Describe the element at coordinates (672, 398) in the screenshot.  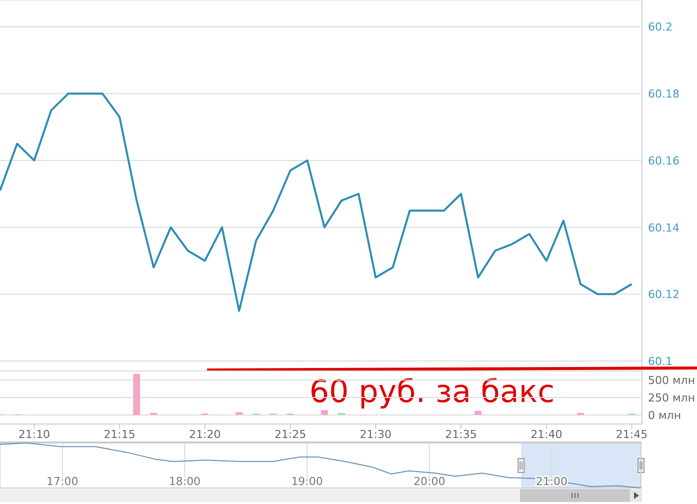
I see `y-tick-label: 250 млн` at that location.